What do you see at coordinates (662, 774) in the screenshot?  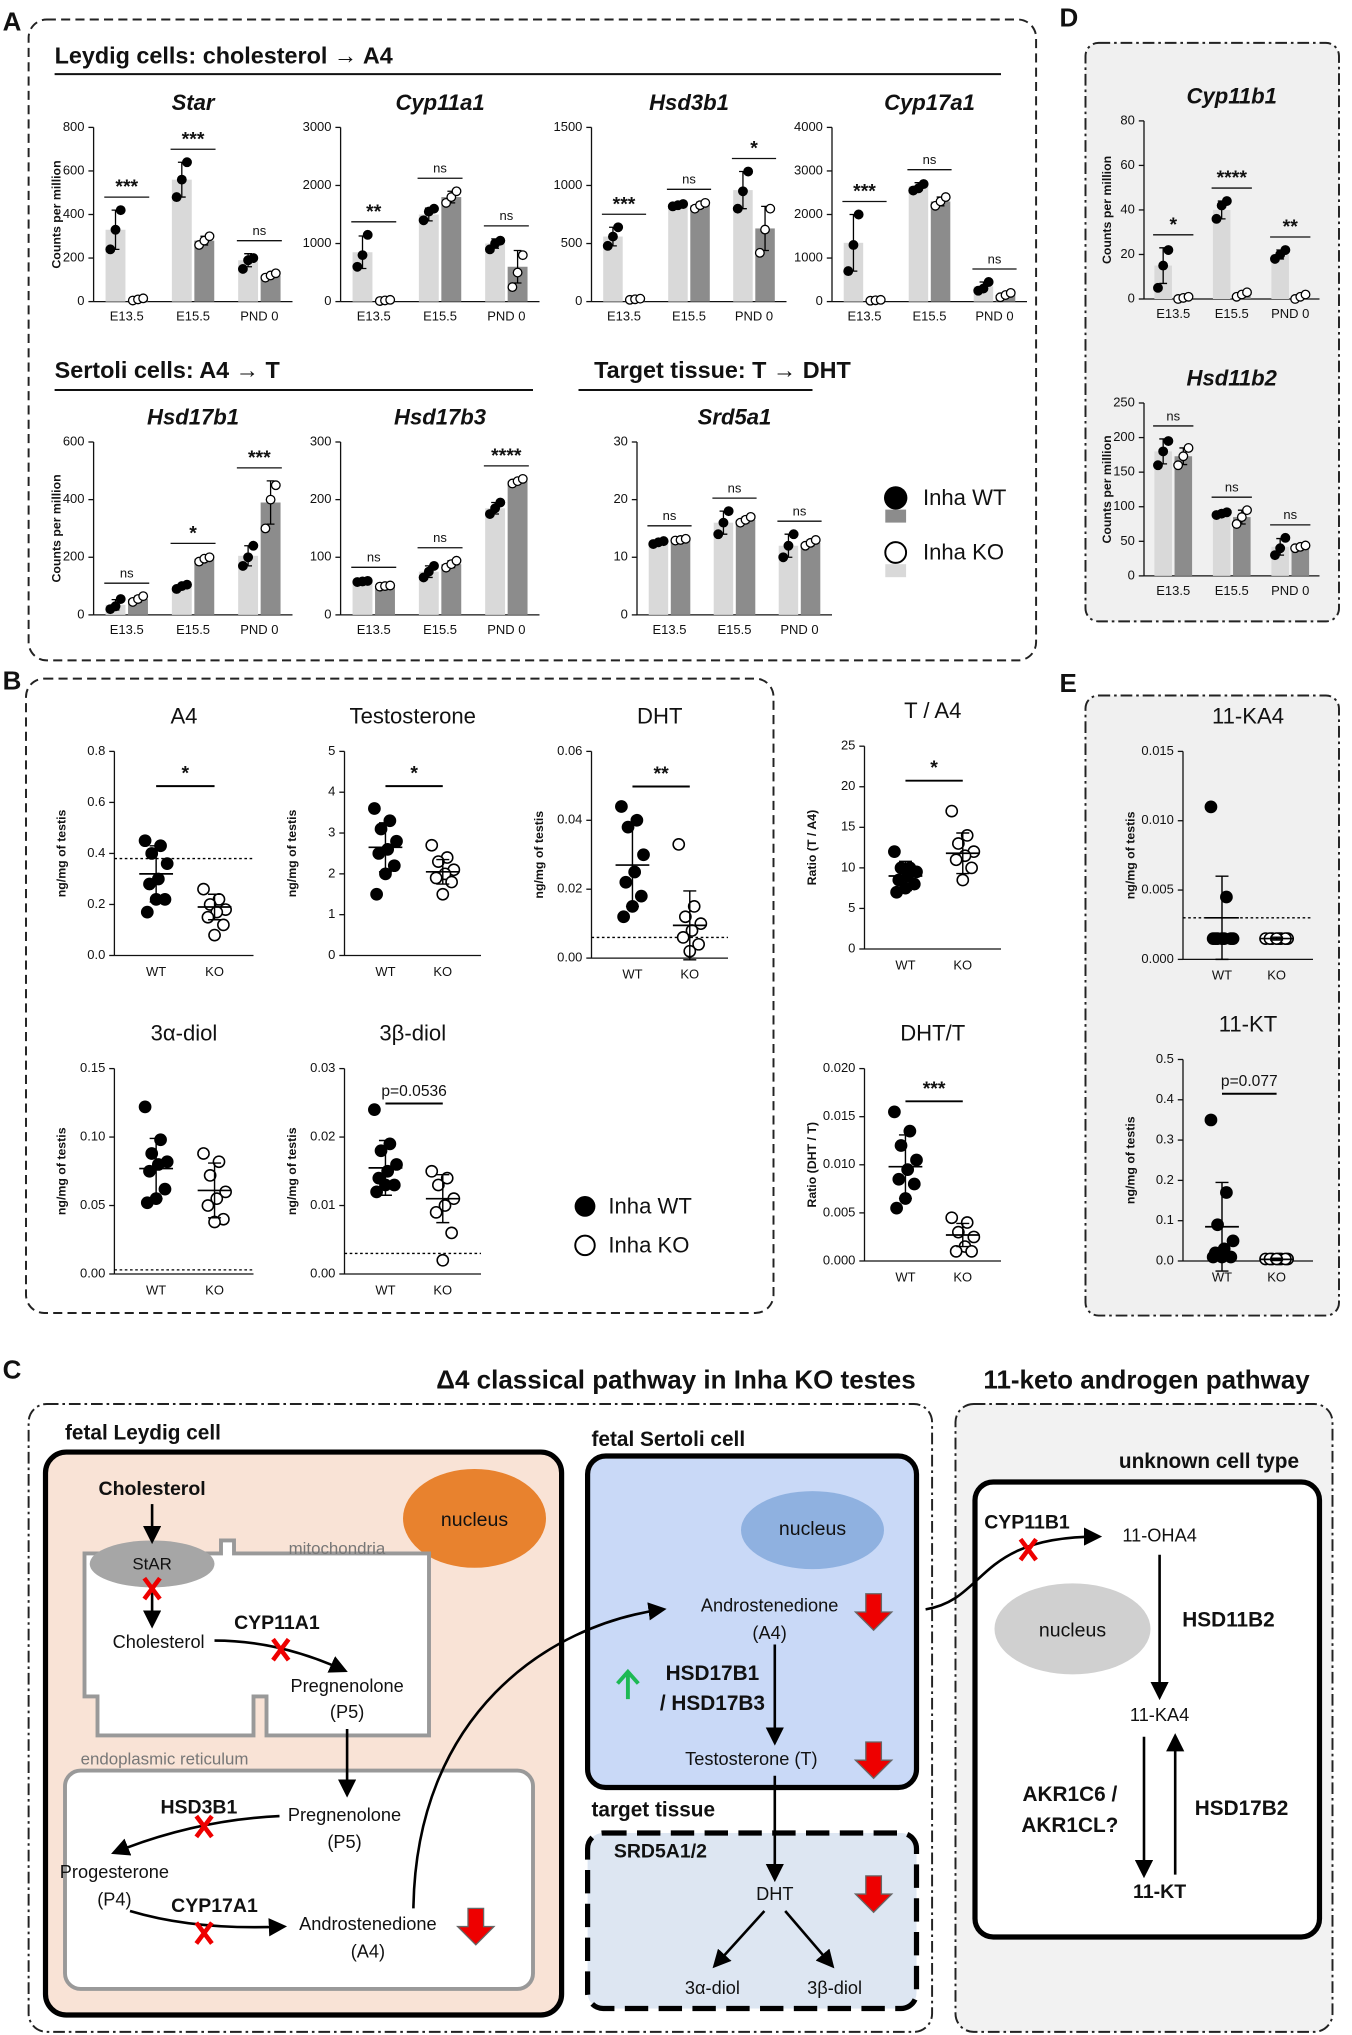 I see `significance-label: **` at bounding box center [662, 774].